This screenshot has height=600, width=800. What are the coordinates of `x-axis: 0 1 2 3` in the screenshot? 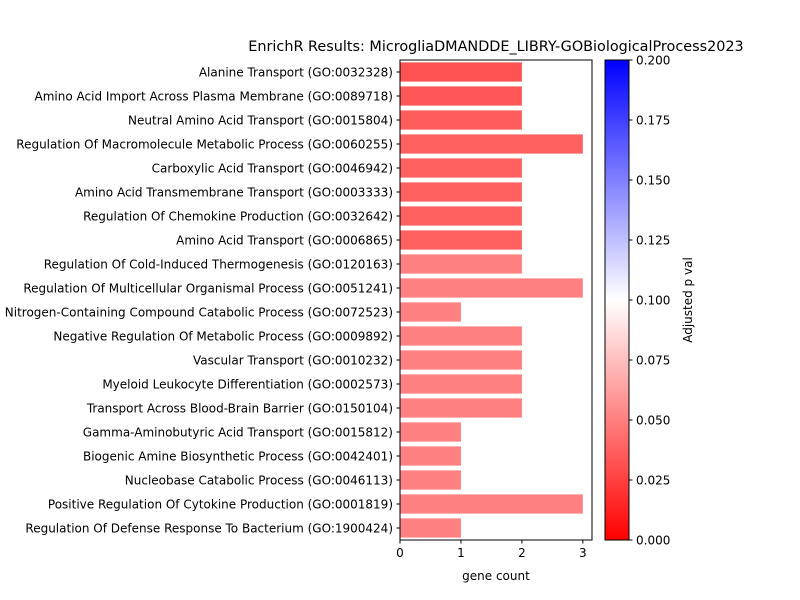 It's located at (491, 550).